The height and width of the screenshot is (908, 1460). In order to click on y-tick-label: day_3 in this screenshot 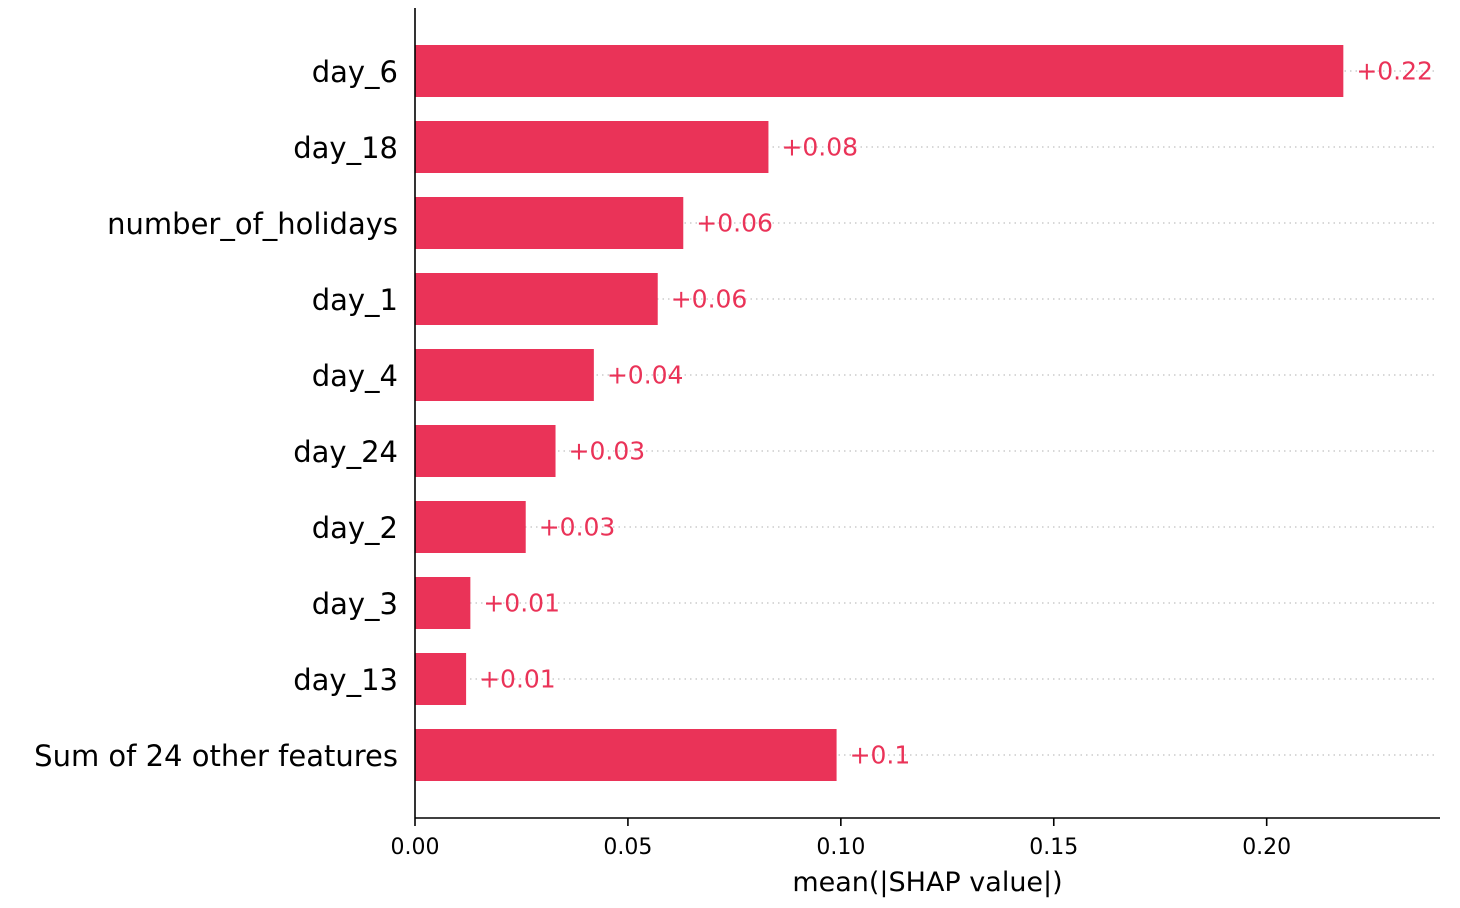, I will do `click(355, 604)`.